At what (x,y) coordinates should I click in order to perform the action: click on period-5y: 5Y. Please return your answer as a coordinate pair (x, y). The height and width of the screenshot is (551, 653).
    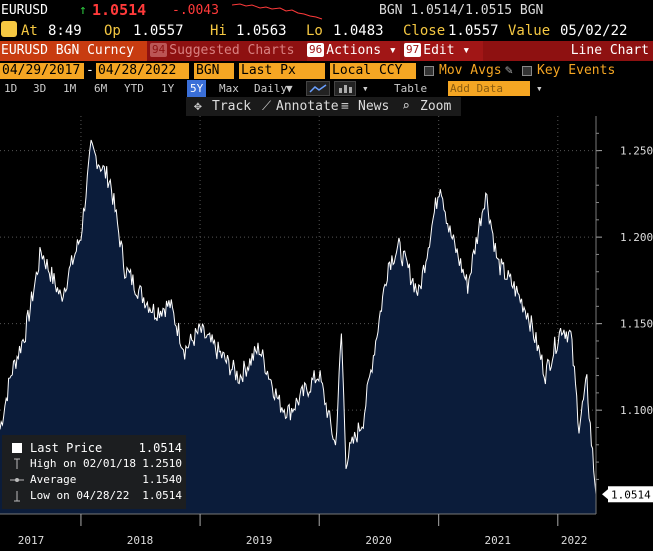
    Looking at the image, I should click on (197, 88).